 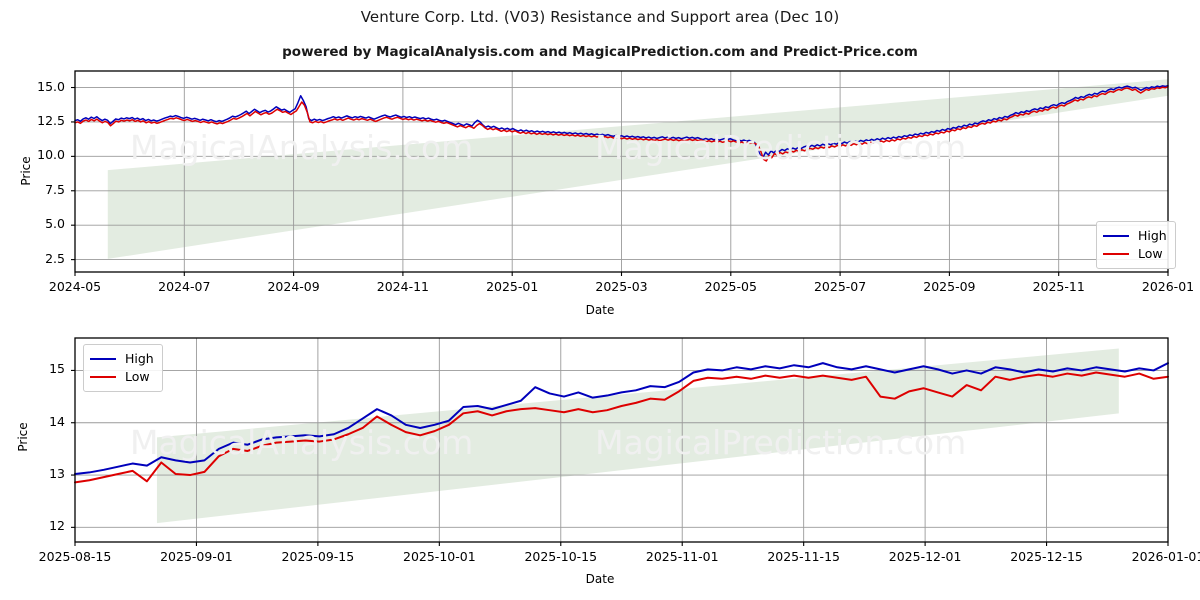 I want to click on overview-x-axis-label: Date, so click(x=600, y=310).